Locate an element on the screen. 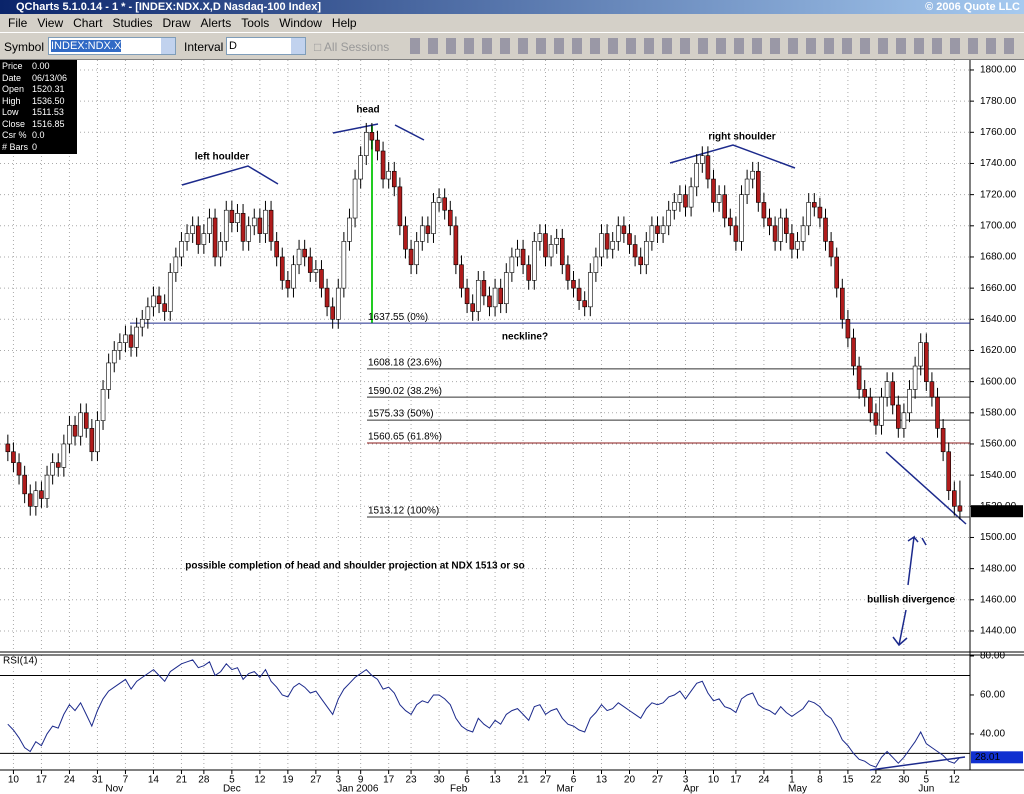  rsi-tag is located at coordinates (997, 757).